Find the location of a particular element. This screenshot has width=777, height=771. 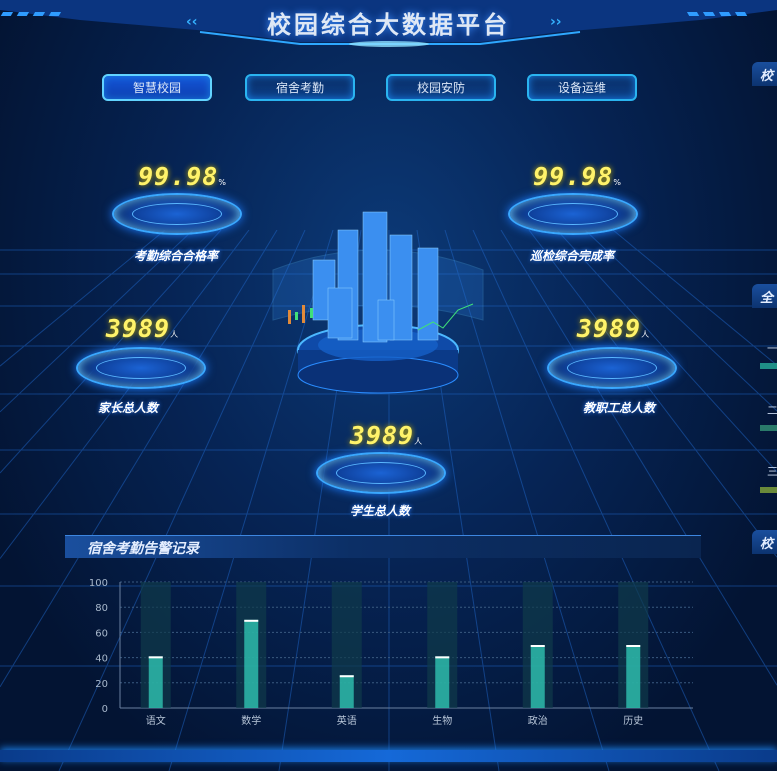

bottom-bar is located at coordinates (388, 756).